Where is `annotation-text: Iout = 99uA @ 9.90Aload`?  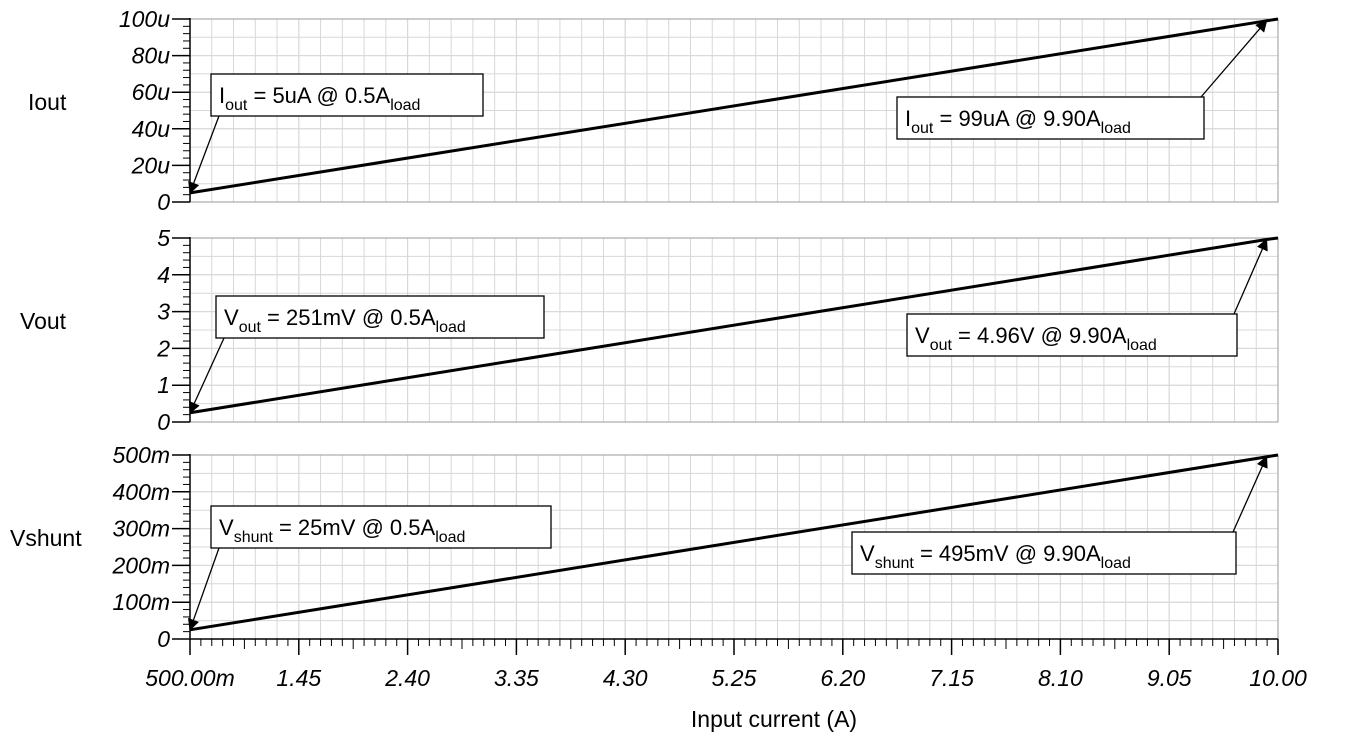 annotation-text: Iout = 99uA @ 9.90Aload is located at coordinates (1018, 121).